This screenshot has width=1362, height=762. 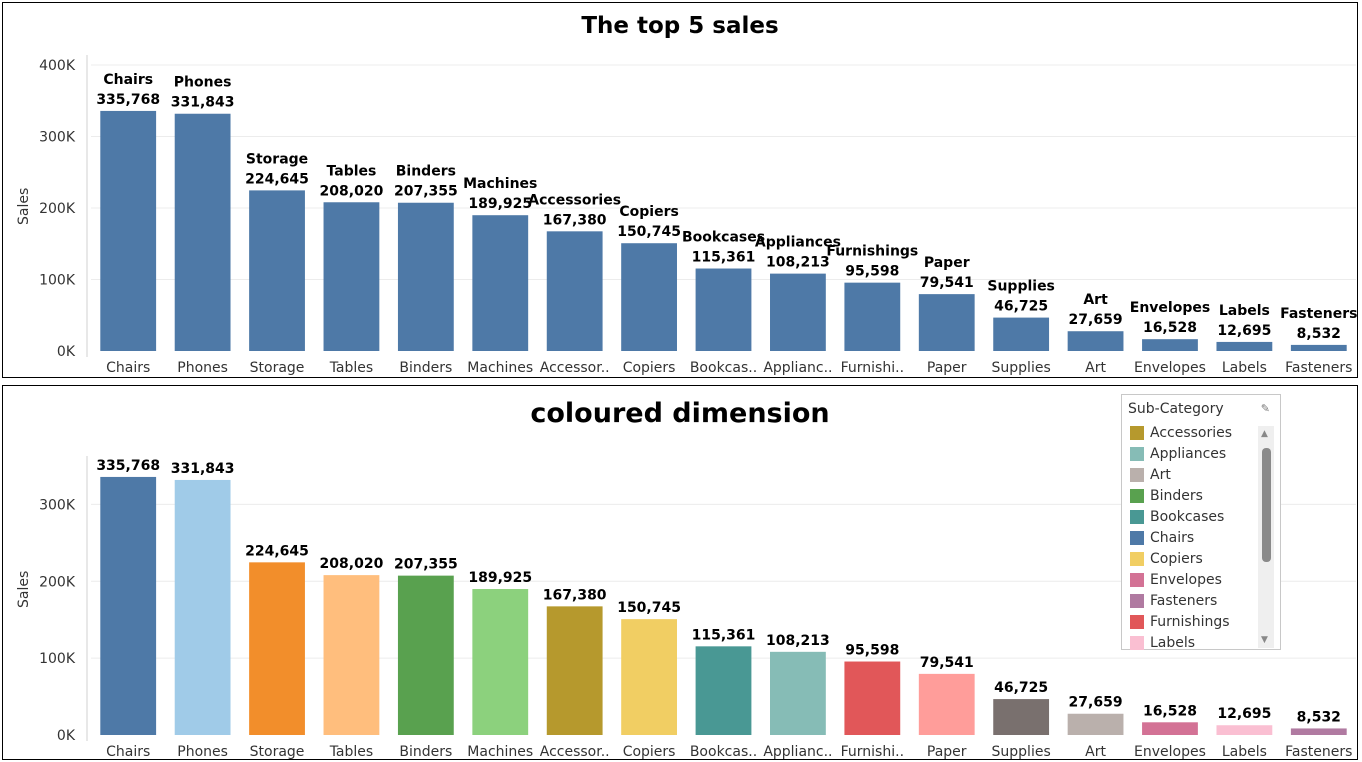 I want to click on data-label: 224,645, so click(x=277, y=551).